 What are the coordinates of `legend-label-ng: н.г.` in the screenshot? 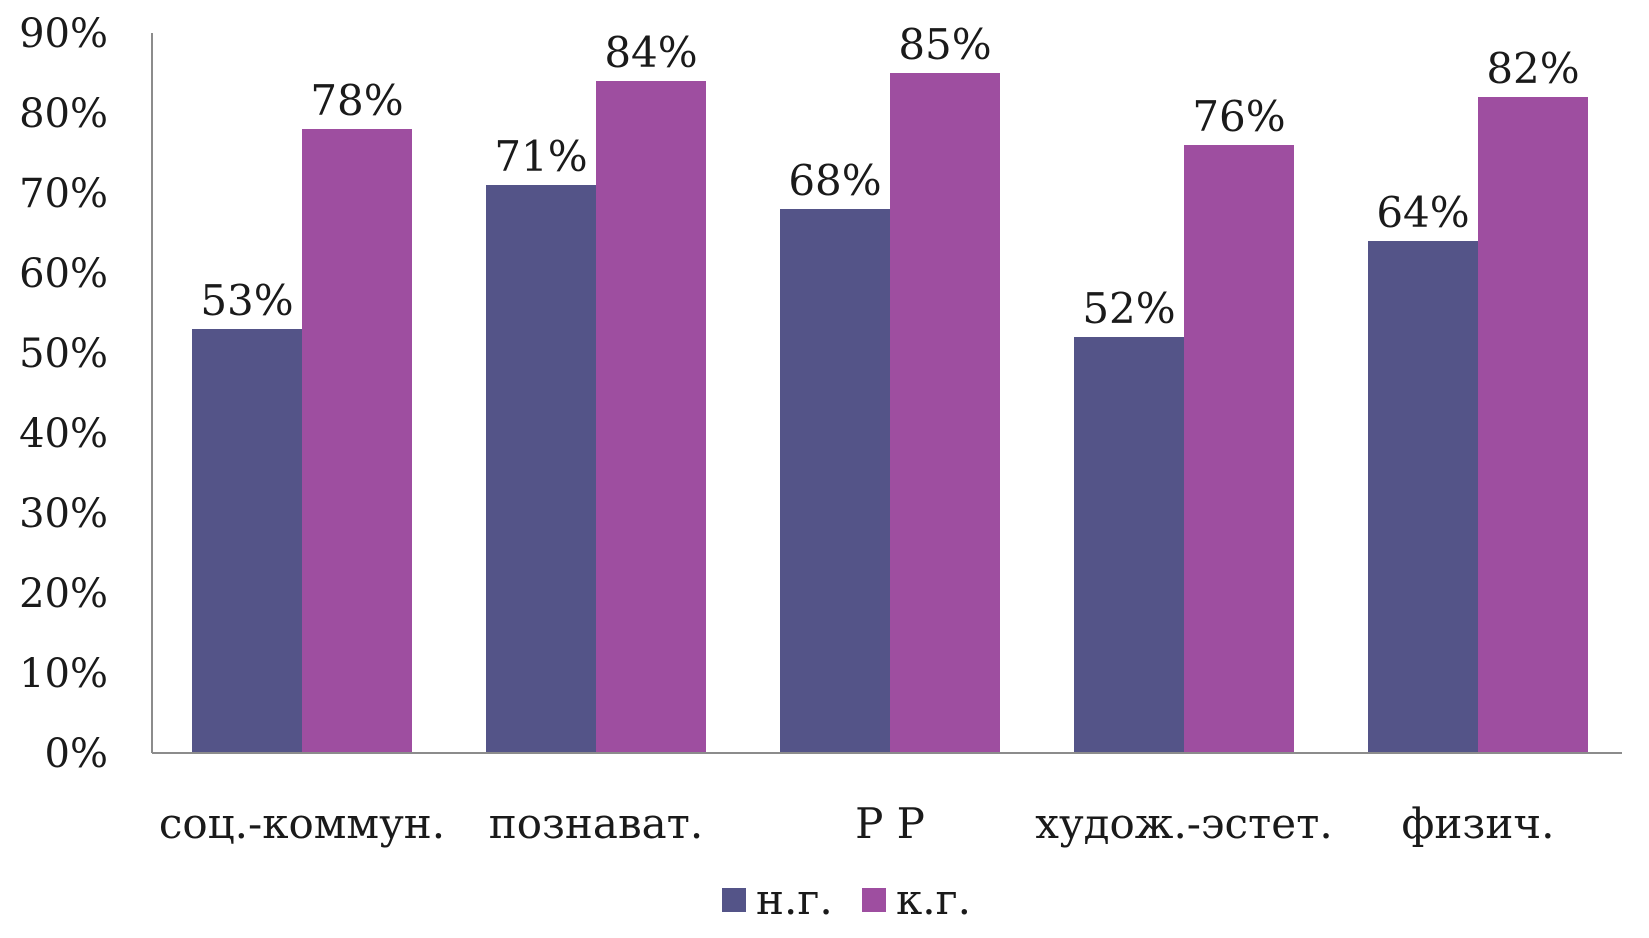 It's located at (794, 899).